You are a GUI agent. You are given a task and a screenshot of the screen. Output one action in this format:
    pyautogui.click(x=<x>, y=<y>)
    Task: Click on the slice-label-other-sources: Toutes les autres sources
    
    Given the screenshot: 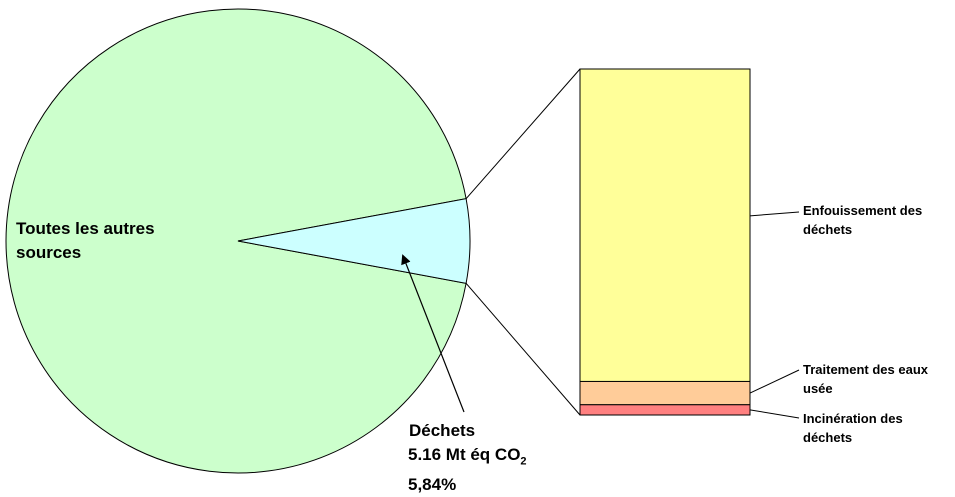 What is the action you would take?
    pyautogui.click(x=85, y=241)
    